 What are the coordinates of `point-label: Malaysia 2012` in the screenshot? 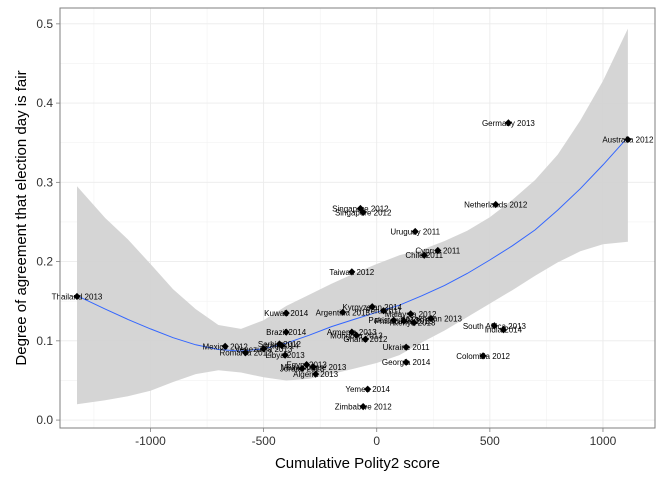 It's located at (411, 314).